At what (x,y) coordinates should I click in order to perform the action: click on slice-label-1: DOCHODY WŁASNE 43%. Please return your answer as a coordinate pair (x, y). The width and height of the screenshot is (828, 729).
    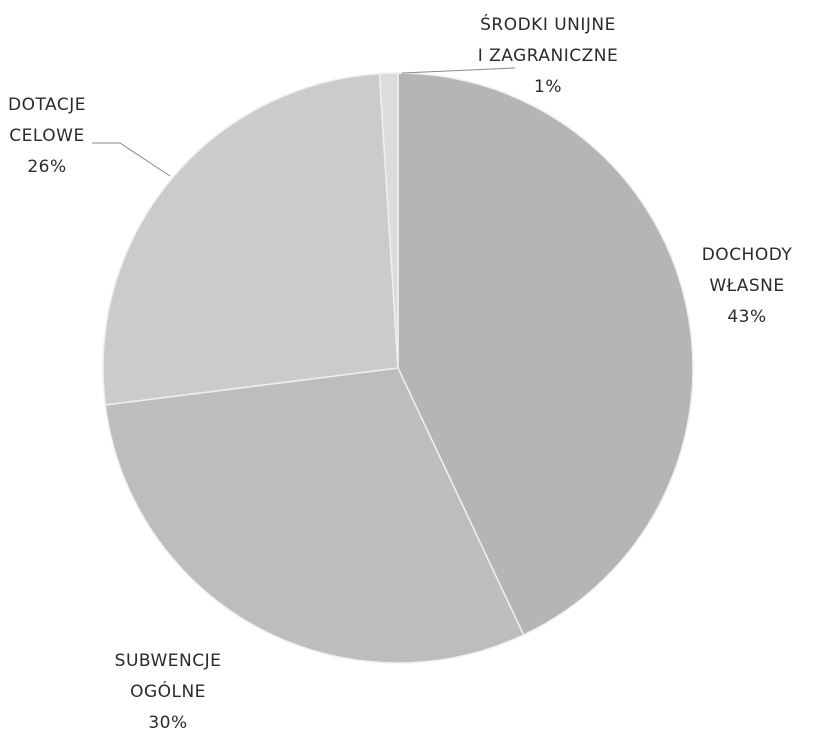
    Looking at the image, I should click on (747, 286).